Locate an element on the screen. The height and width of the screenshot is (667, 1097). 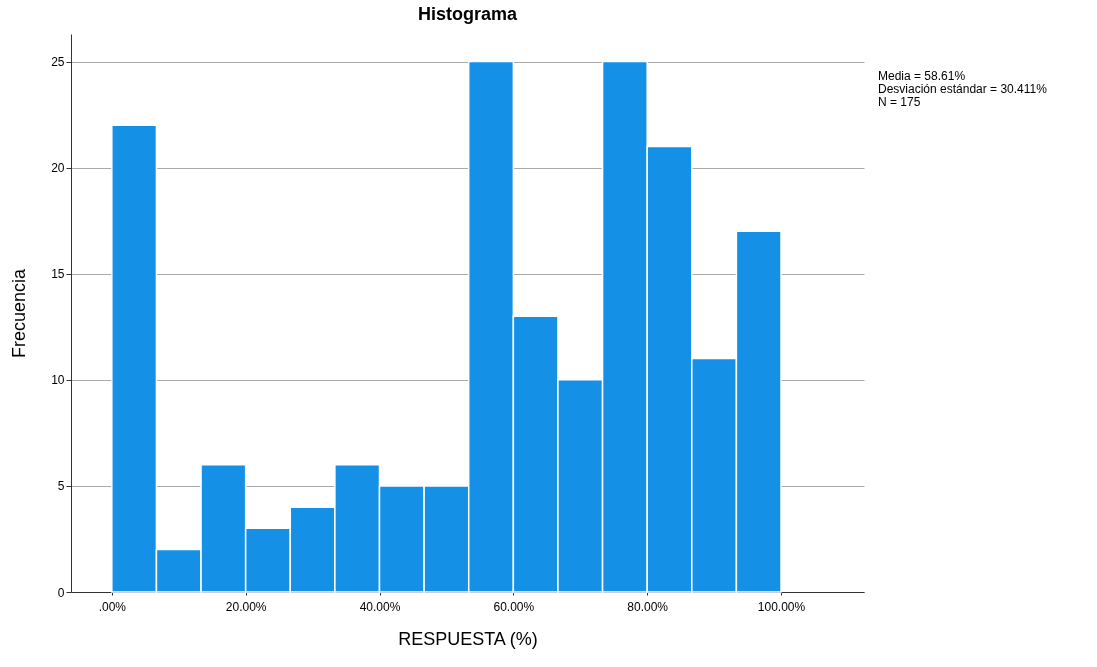
x-axis-title: RESPUESTA (%) is located at coordinates (468, 638).